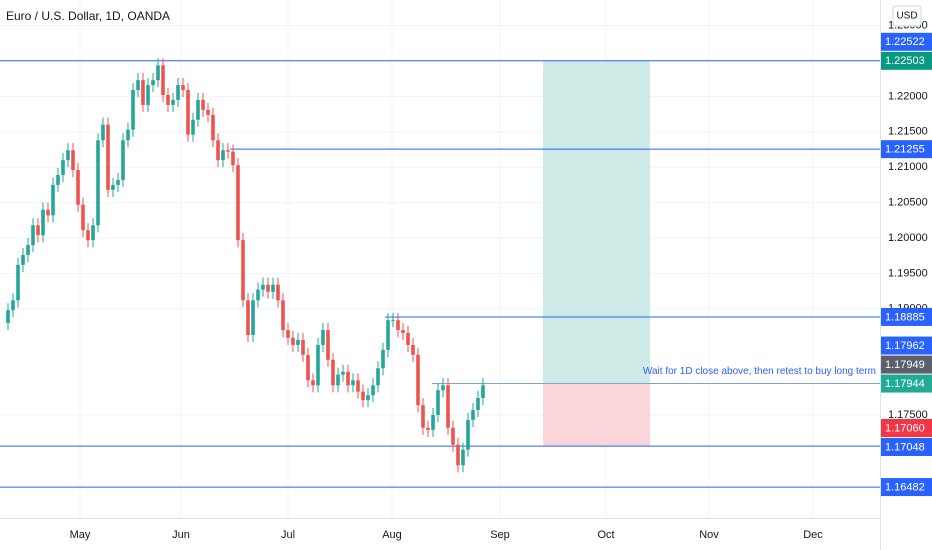 Image resolution: width=932 pixels, height=550 pixels. What do you see at coordinates (905, 487) in the screenshot?
I see `price-label: 1.16482` at bounding box center [905, 487].